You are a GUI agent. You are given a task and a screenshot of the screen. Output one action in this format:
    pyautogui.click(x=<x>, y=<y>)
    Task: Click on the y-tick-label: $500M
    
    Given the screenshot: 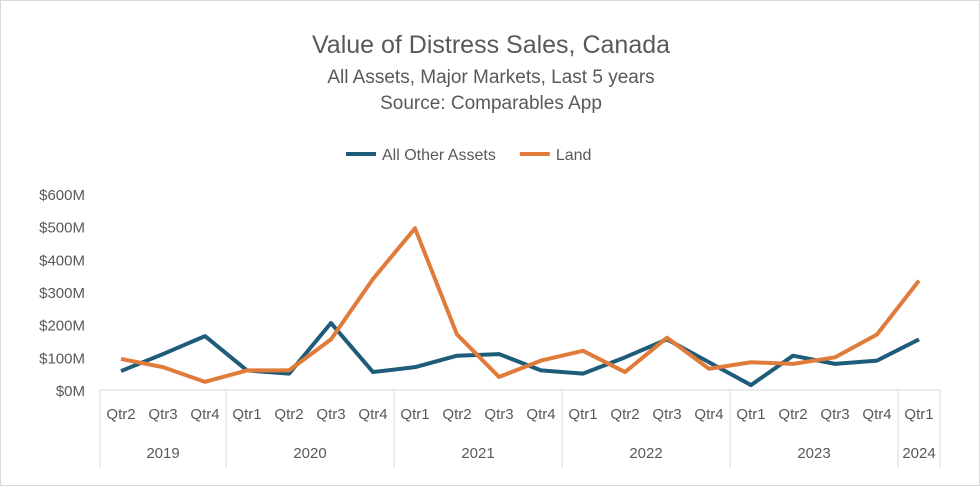 What is the action you would take?
    pyautogui.click(x=62, y=228)
    